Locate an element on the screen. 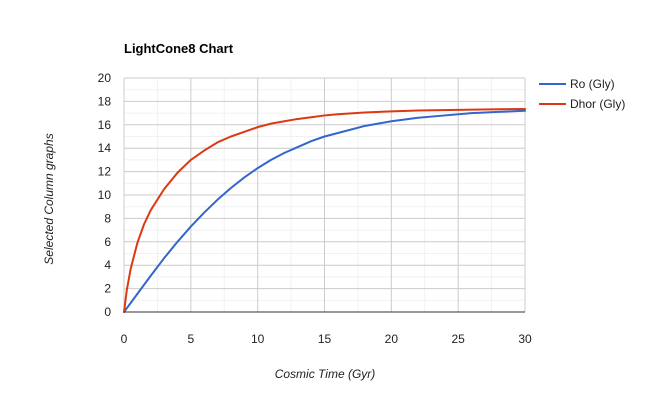 The width and height of the screenshot is (650, 400). x-tick-label: 25 is located at coordinates (458, 339).